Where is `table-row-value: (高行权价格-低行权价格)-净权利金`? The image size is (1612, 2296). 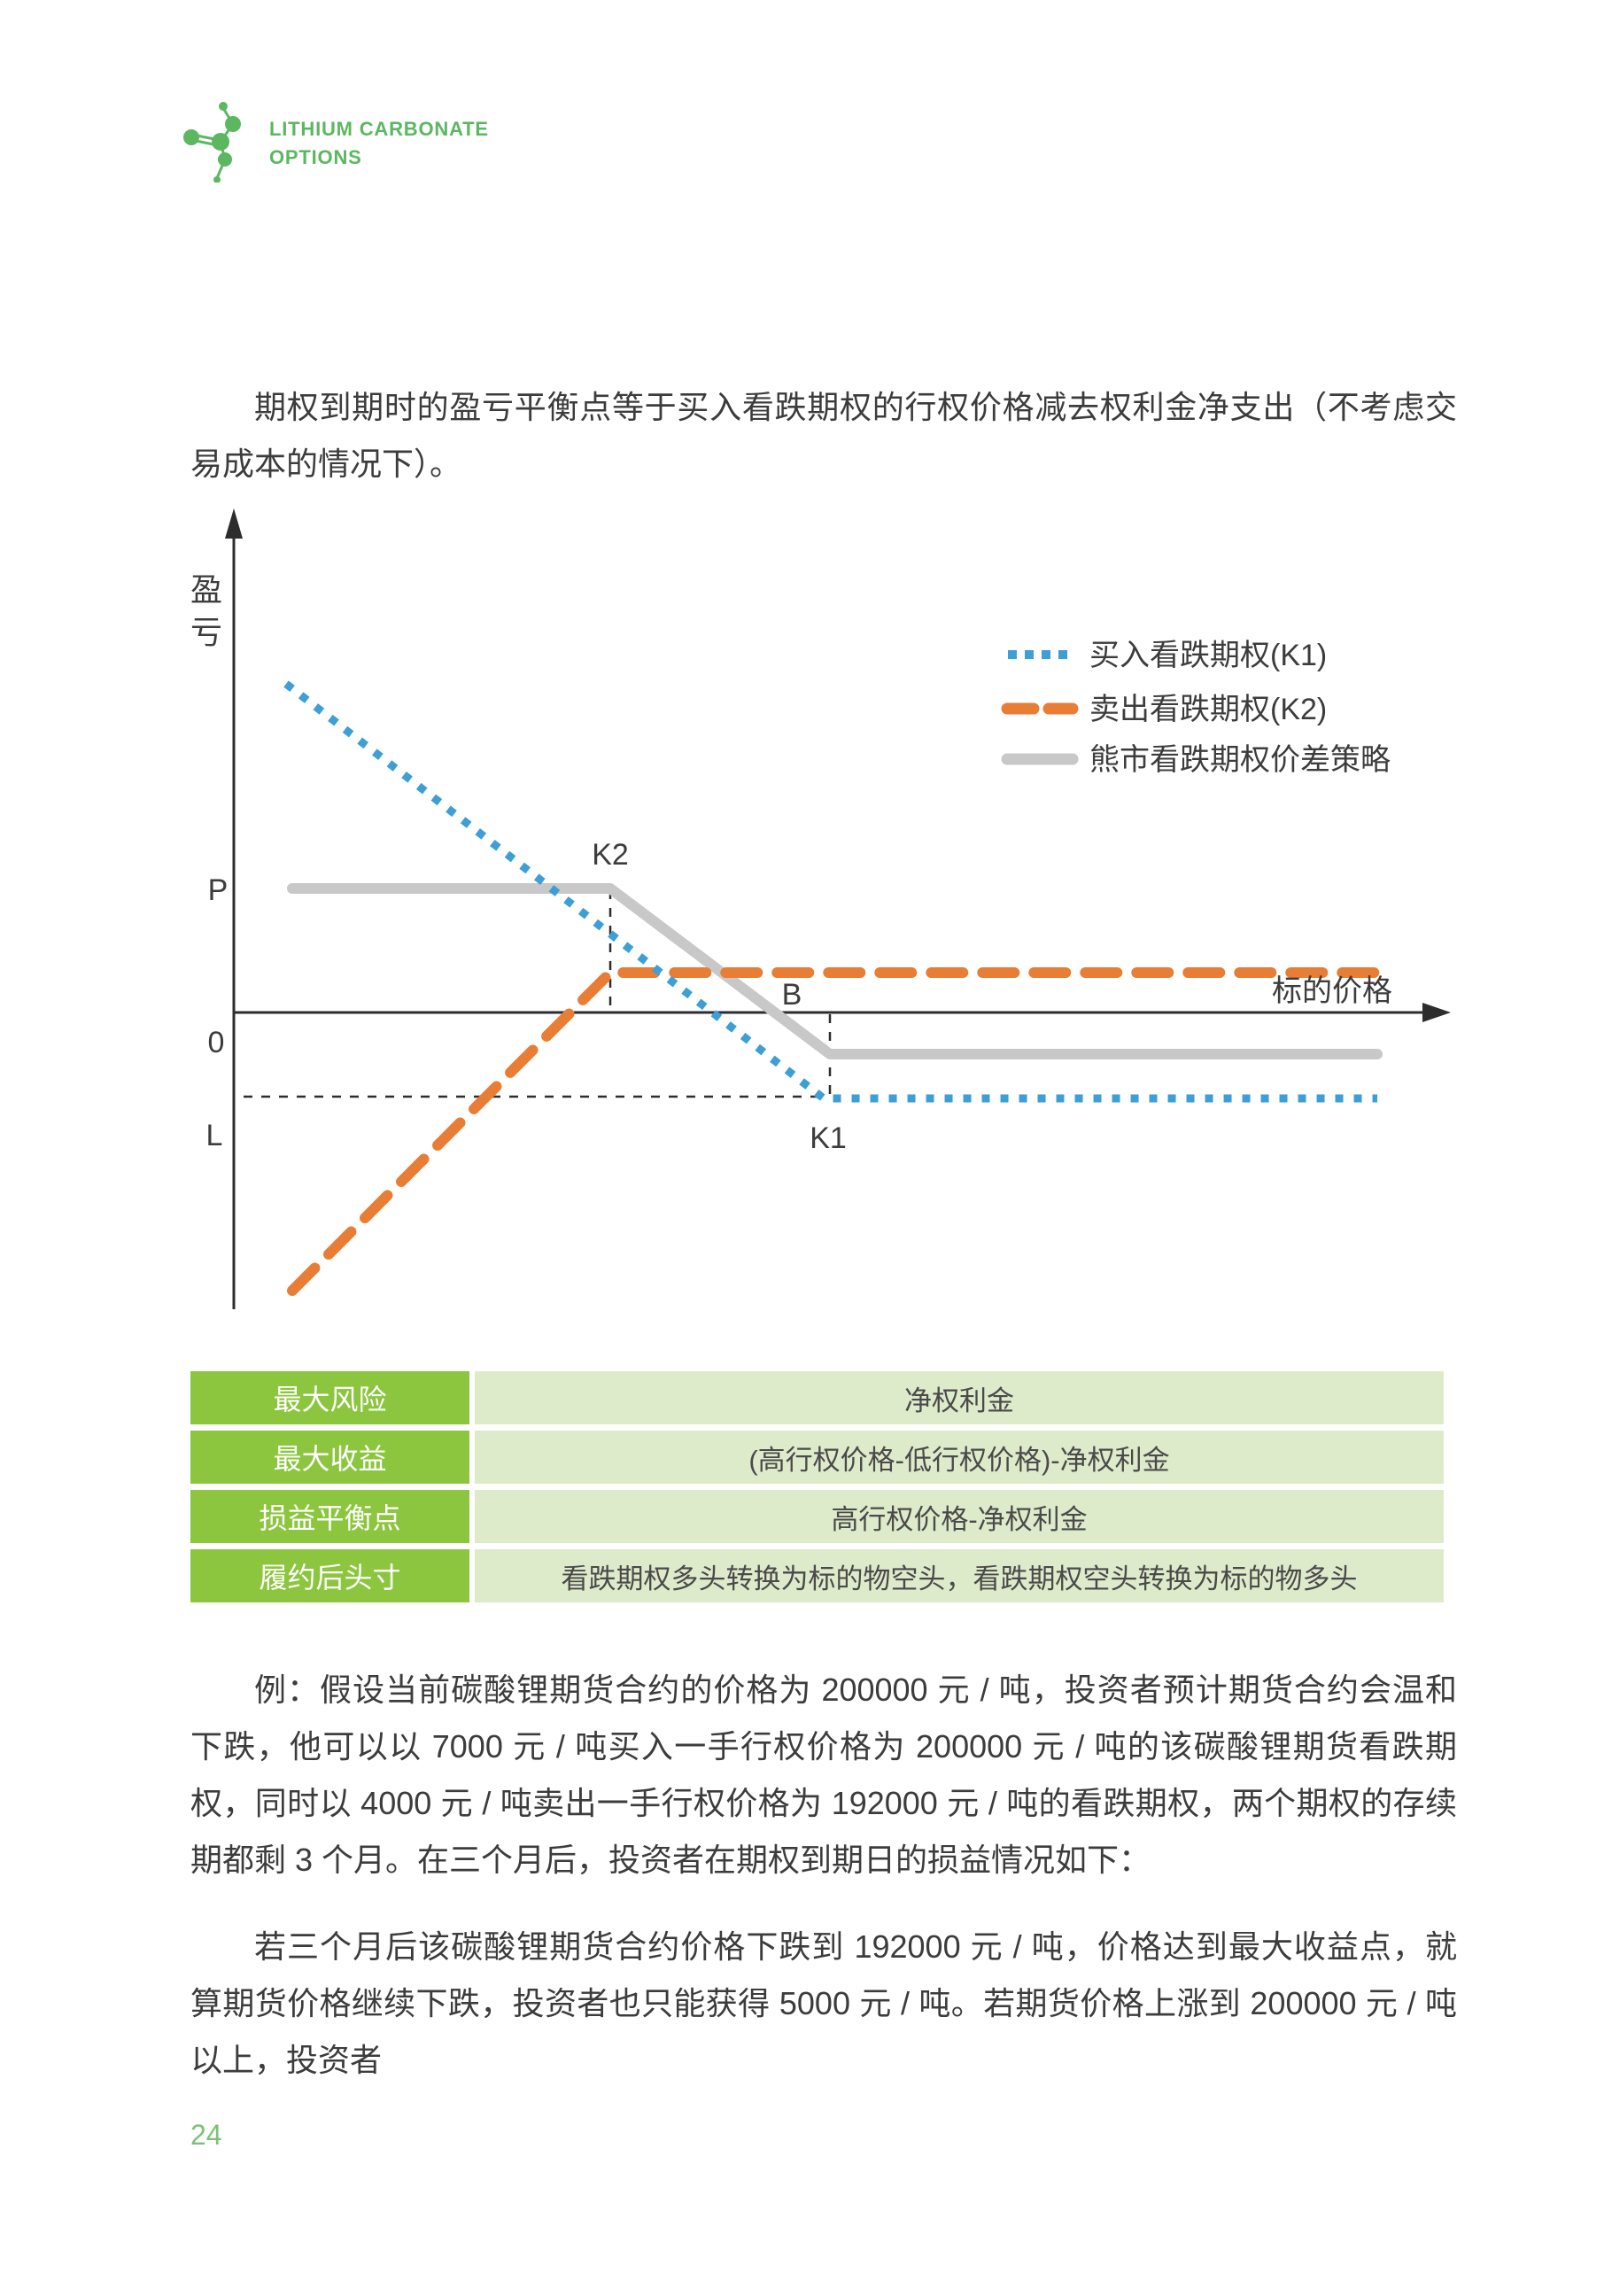
table-row-value: (高行权价格-低行权价格)-净权利金 is located at coordinates (960, 1457).